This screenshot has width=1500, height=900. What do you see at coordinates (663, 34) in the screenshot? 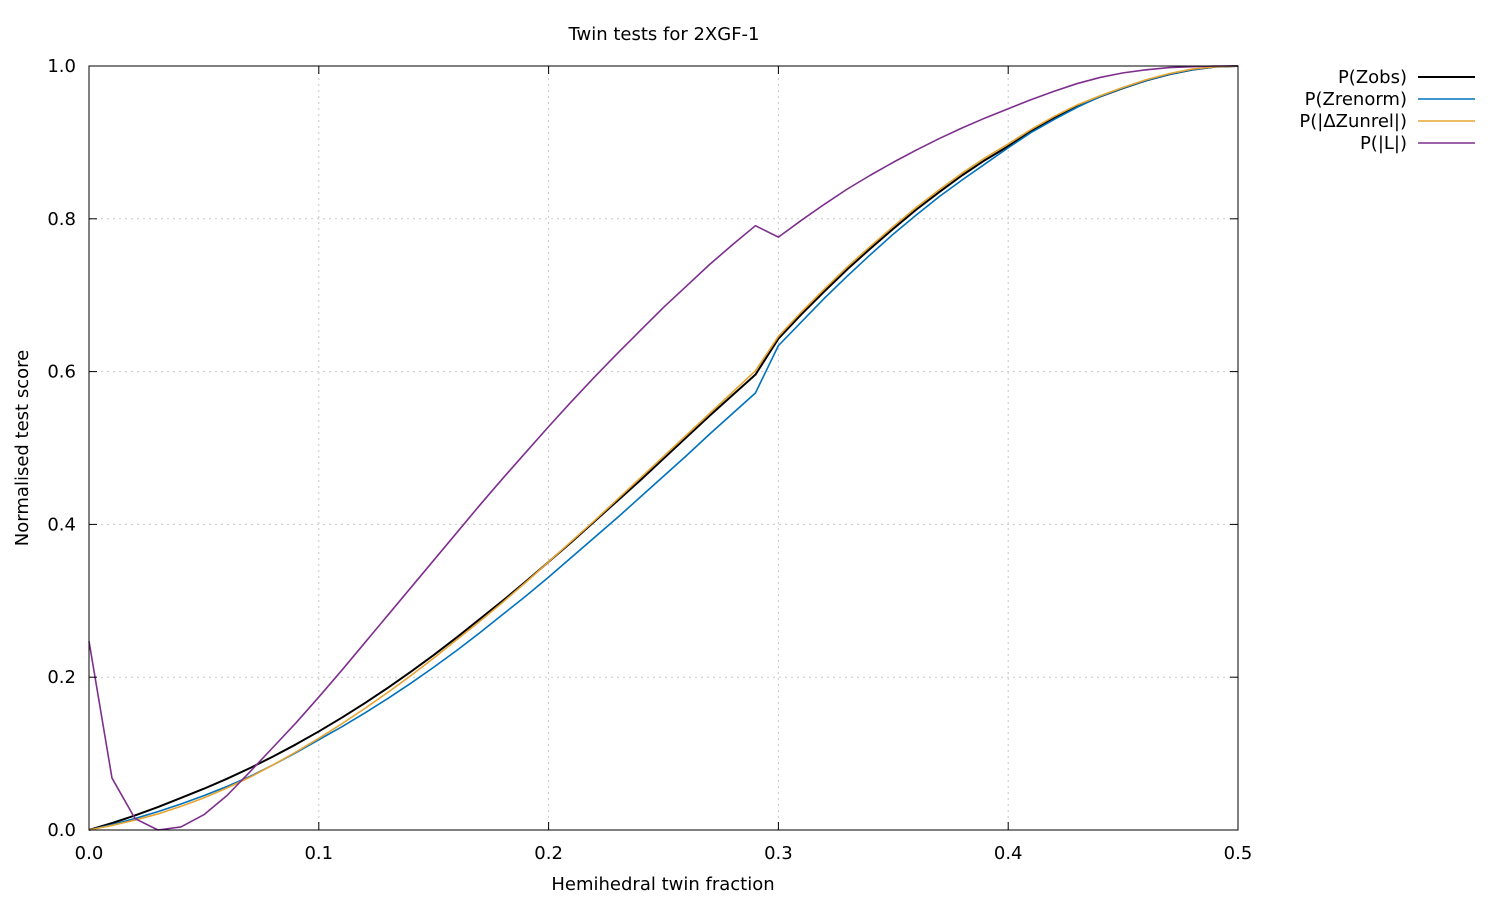
I see `chart-title: Twin tests for 2XGF-1` at bounding box center [663, 34].